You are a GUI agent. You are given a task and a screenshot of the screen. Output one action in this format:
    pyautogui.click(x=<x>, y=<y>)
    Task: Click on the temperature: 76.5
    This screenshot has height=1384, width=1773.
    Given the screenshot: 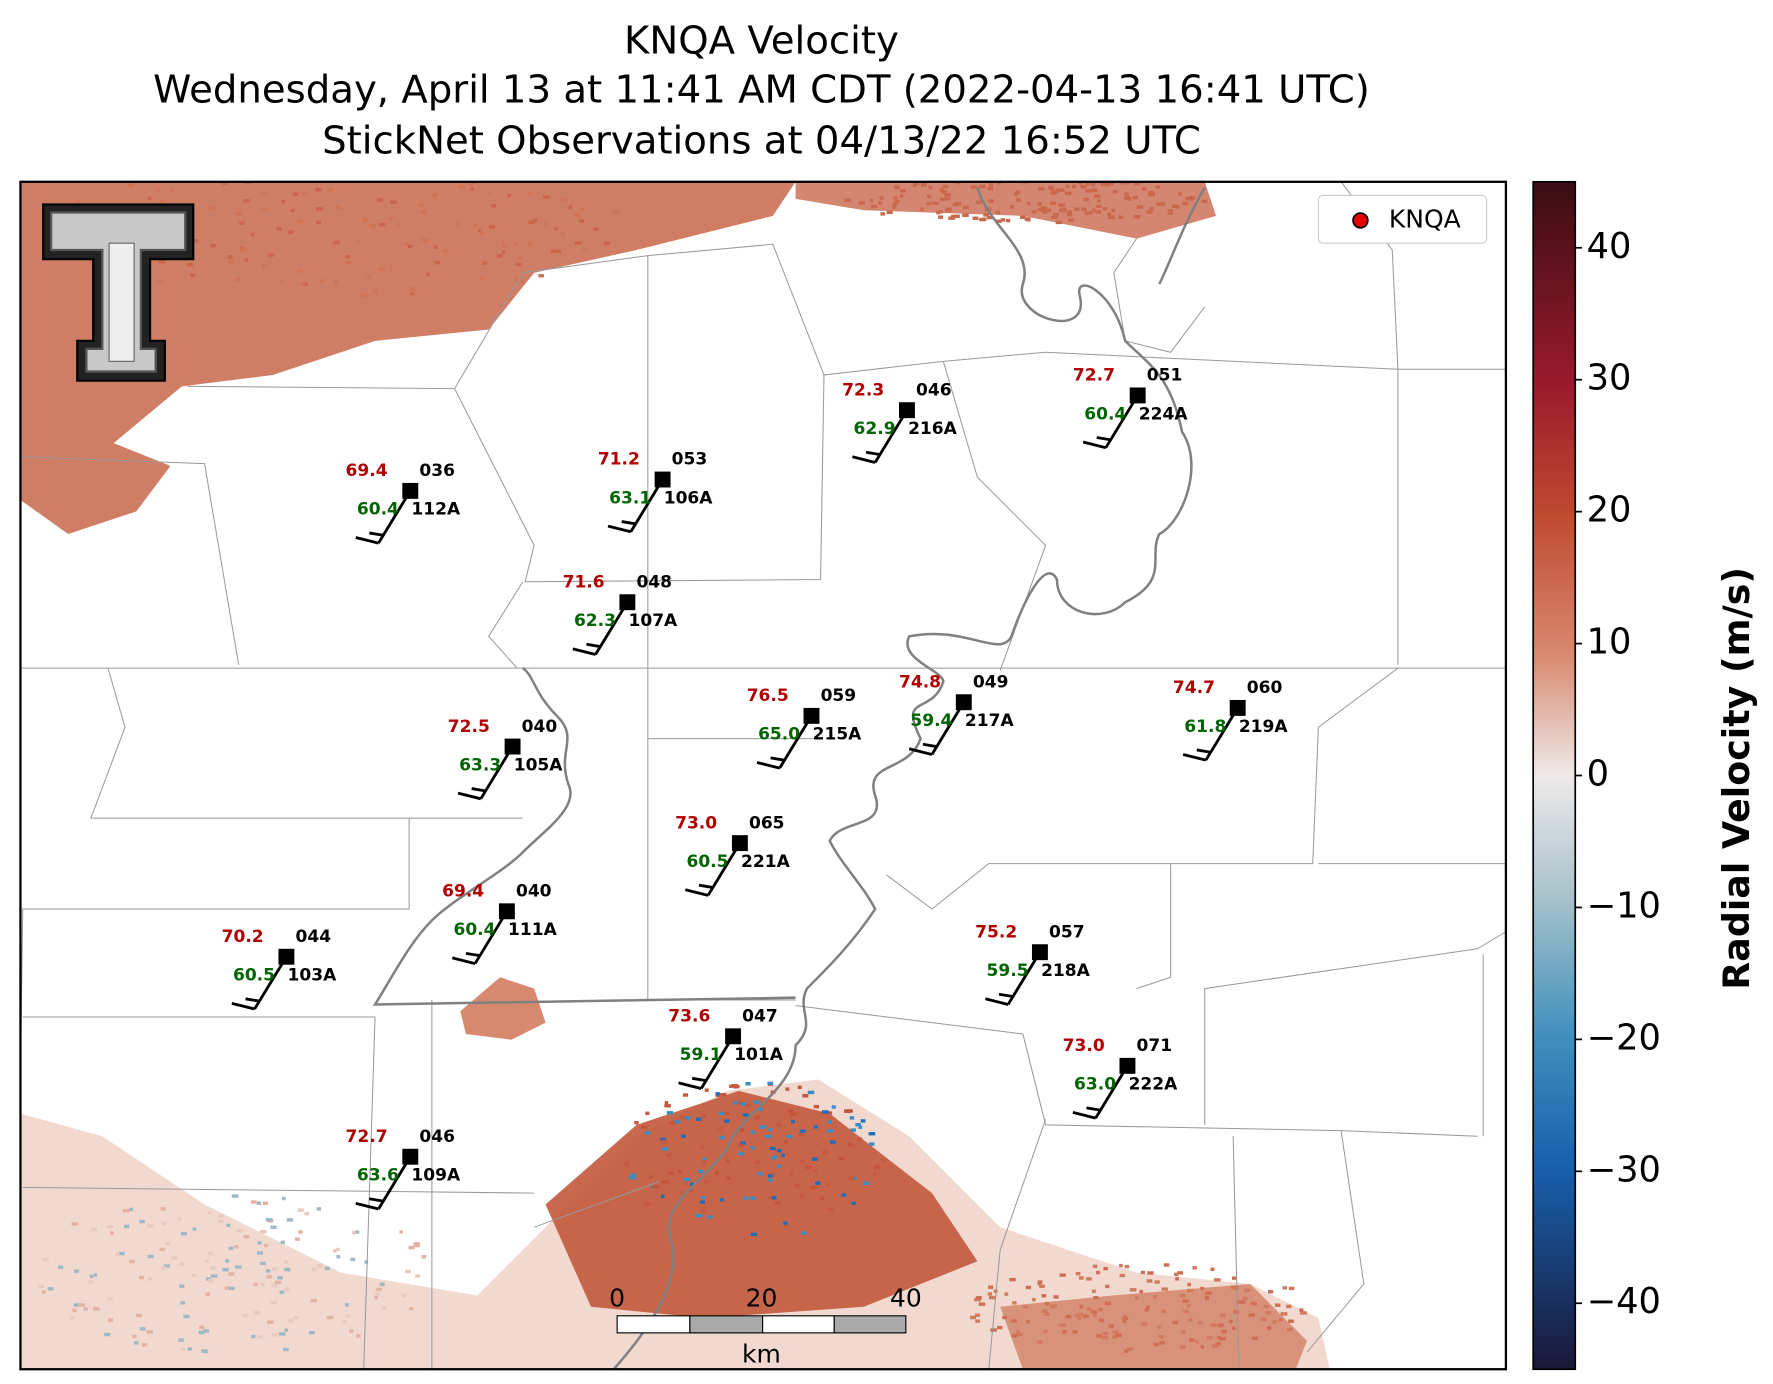 What is the action you would take?
    pyautogui.click(x=768, y=696)
    